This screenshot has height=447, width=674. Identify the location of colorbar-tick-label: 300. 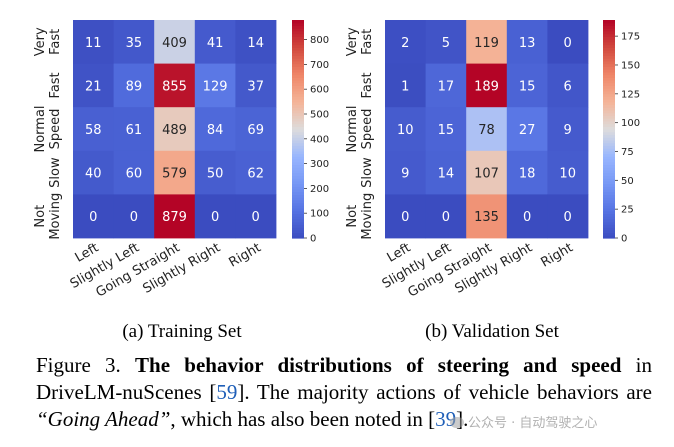
(319, 164).